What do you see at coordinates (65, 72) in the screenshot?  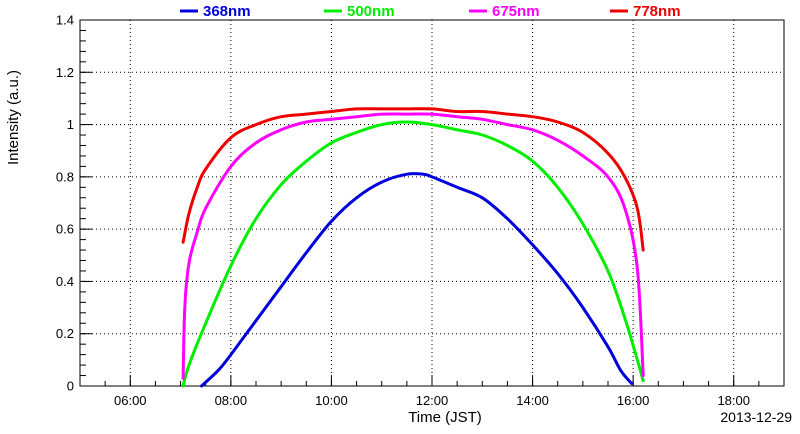 I see `y-tick-label: 1.2` at bounding box center [65, 72].